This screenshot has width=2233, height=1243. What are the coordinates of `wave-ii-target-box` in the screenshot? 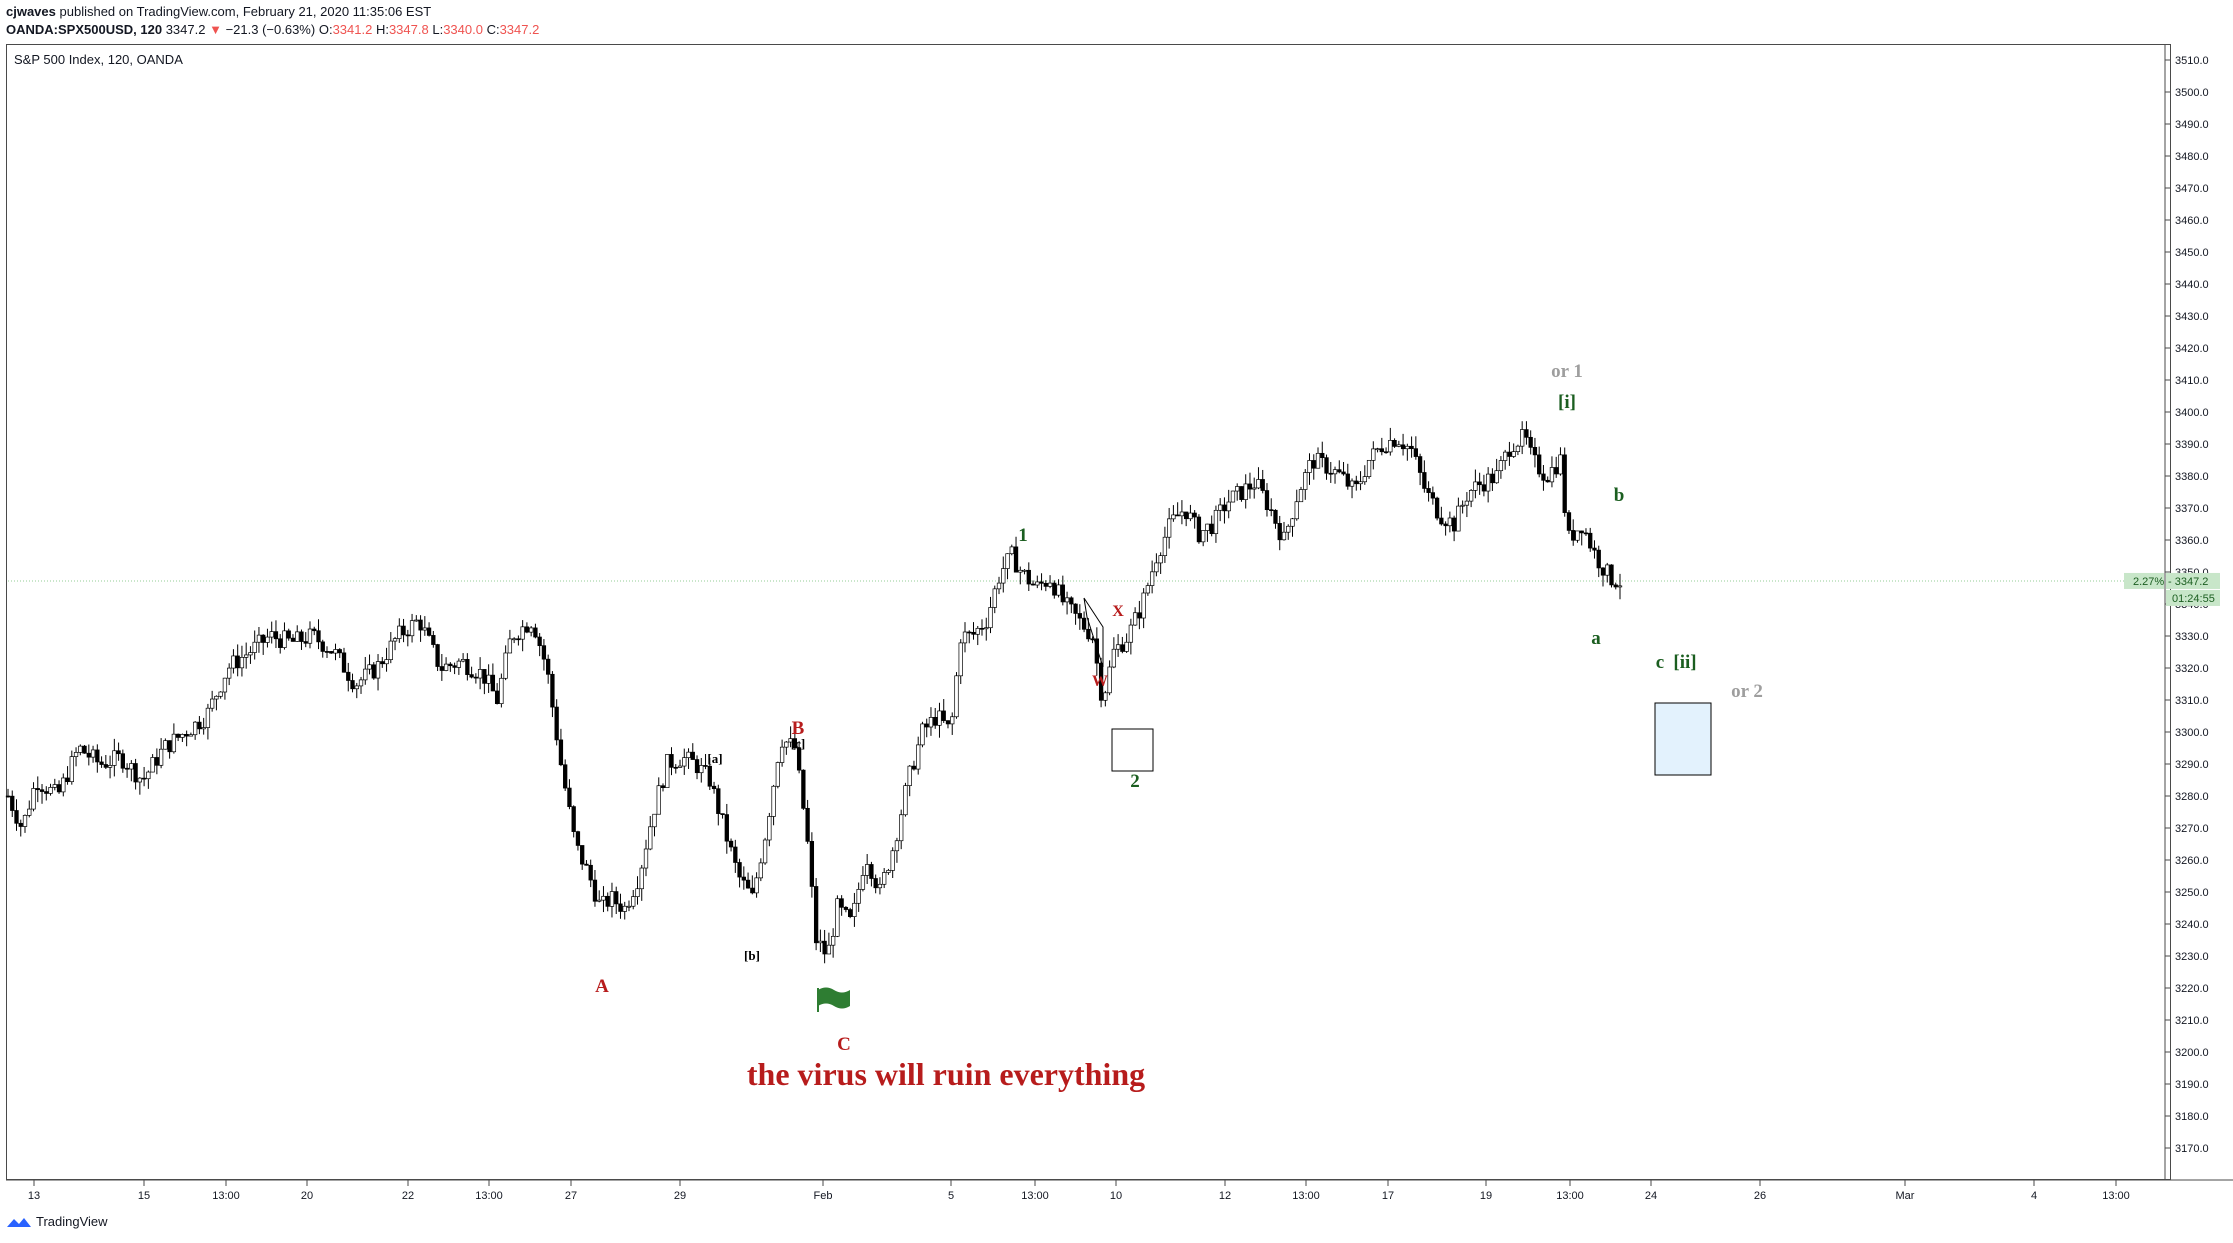 It's located at (1683, 739).